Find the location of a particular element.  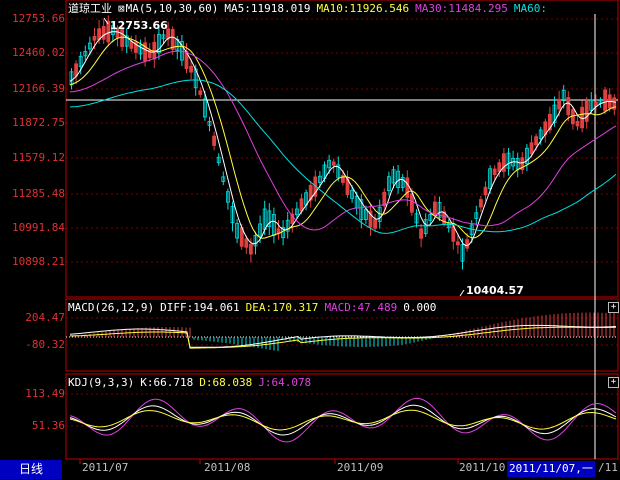

kdj-panel-header: KDJ(9,3,3) K:66.718 D:68.038 J:64.078 is located at coordinates (192, 382).